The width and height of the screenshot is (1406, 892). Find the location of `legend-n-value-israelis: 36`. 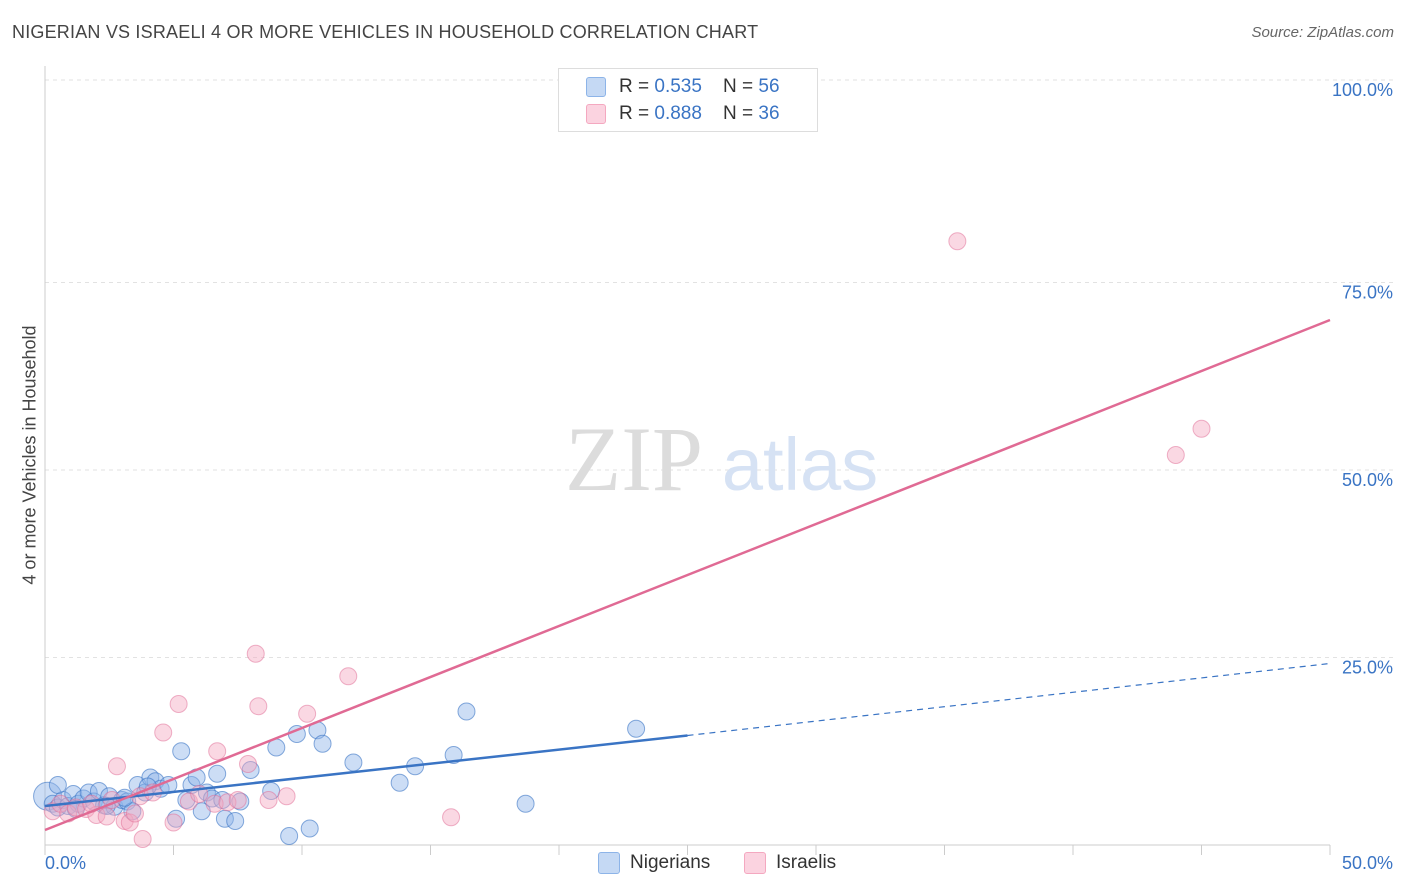

legend-n-value-israelis: 36 is located at coordinates (769, 113).